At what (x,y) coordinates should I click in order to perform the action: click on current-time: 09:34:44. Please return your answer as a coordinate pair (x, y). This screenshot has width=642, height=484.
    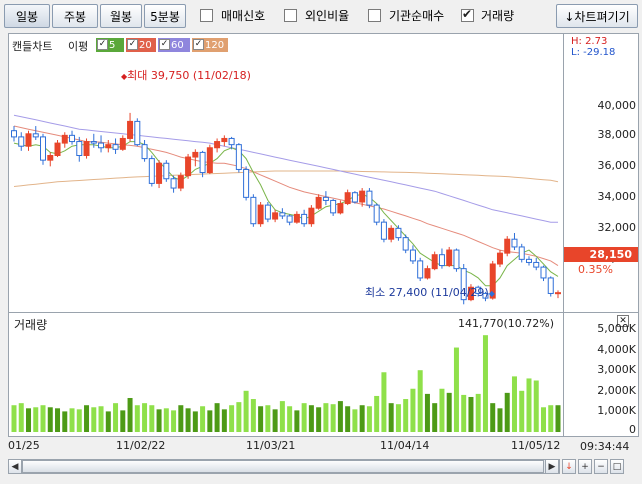
    Looking at the image, I should click on (605, 446).